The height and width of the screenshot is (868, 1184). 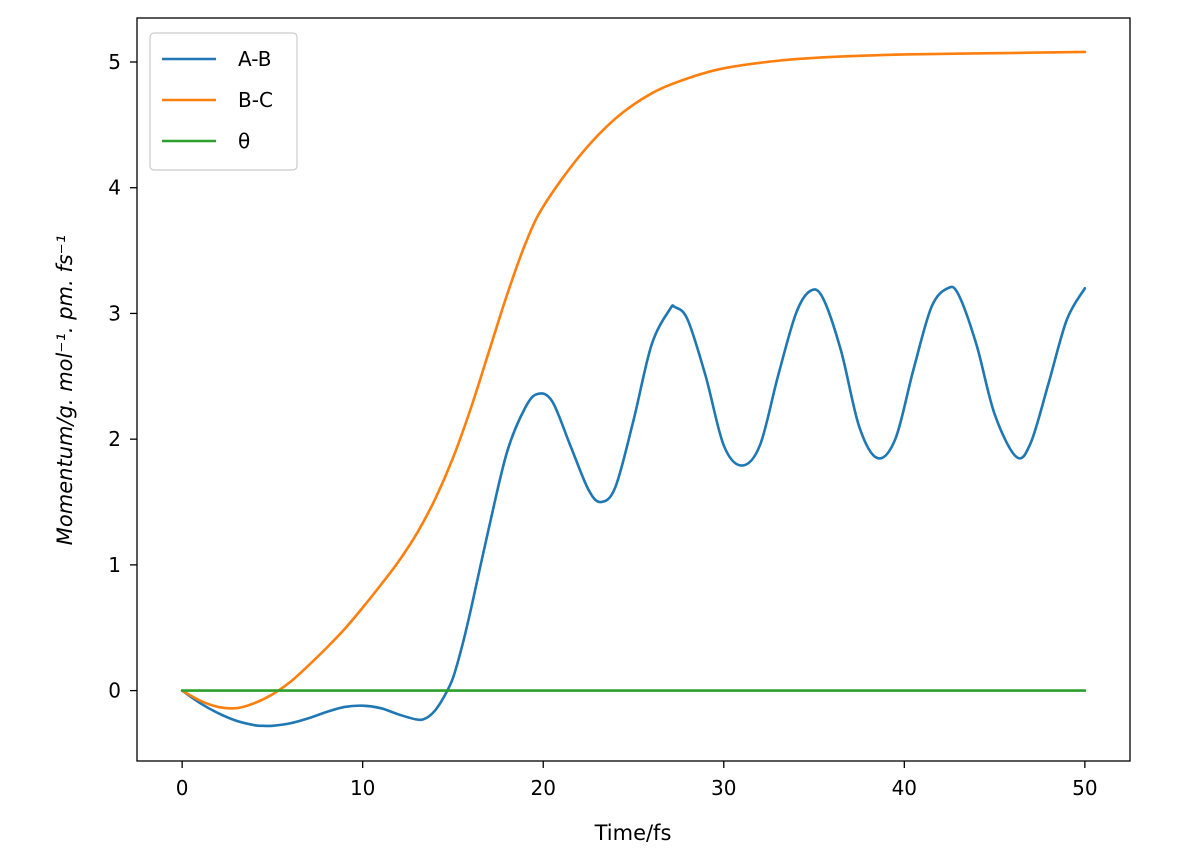 What do you see at coordinates (1084, 788) in the screenshot?
I see `x-tick-label: 50` at bounding box center [1084, 788].